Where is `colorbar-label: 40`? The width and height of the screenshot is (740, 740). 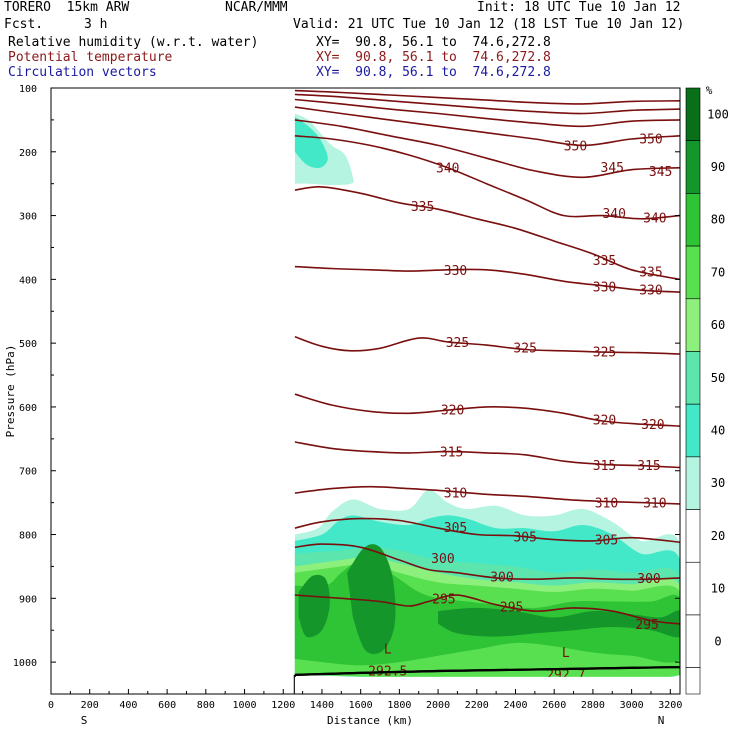
colorbar-label: 40 is located at coordinates (718, 431).